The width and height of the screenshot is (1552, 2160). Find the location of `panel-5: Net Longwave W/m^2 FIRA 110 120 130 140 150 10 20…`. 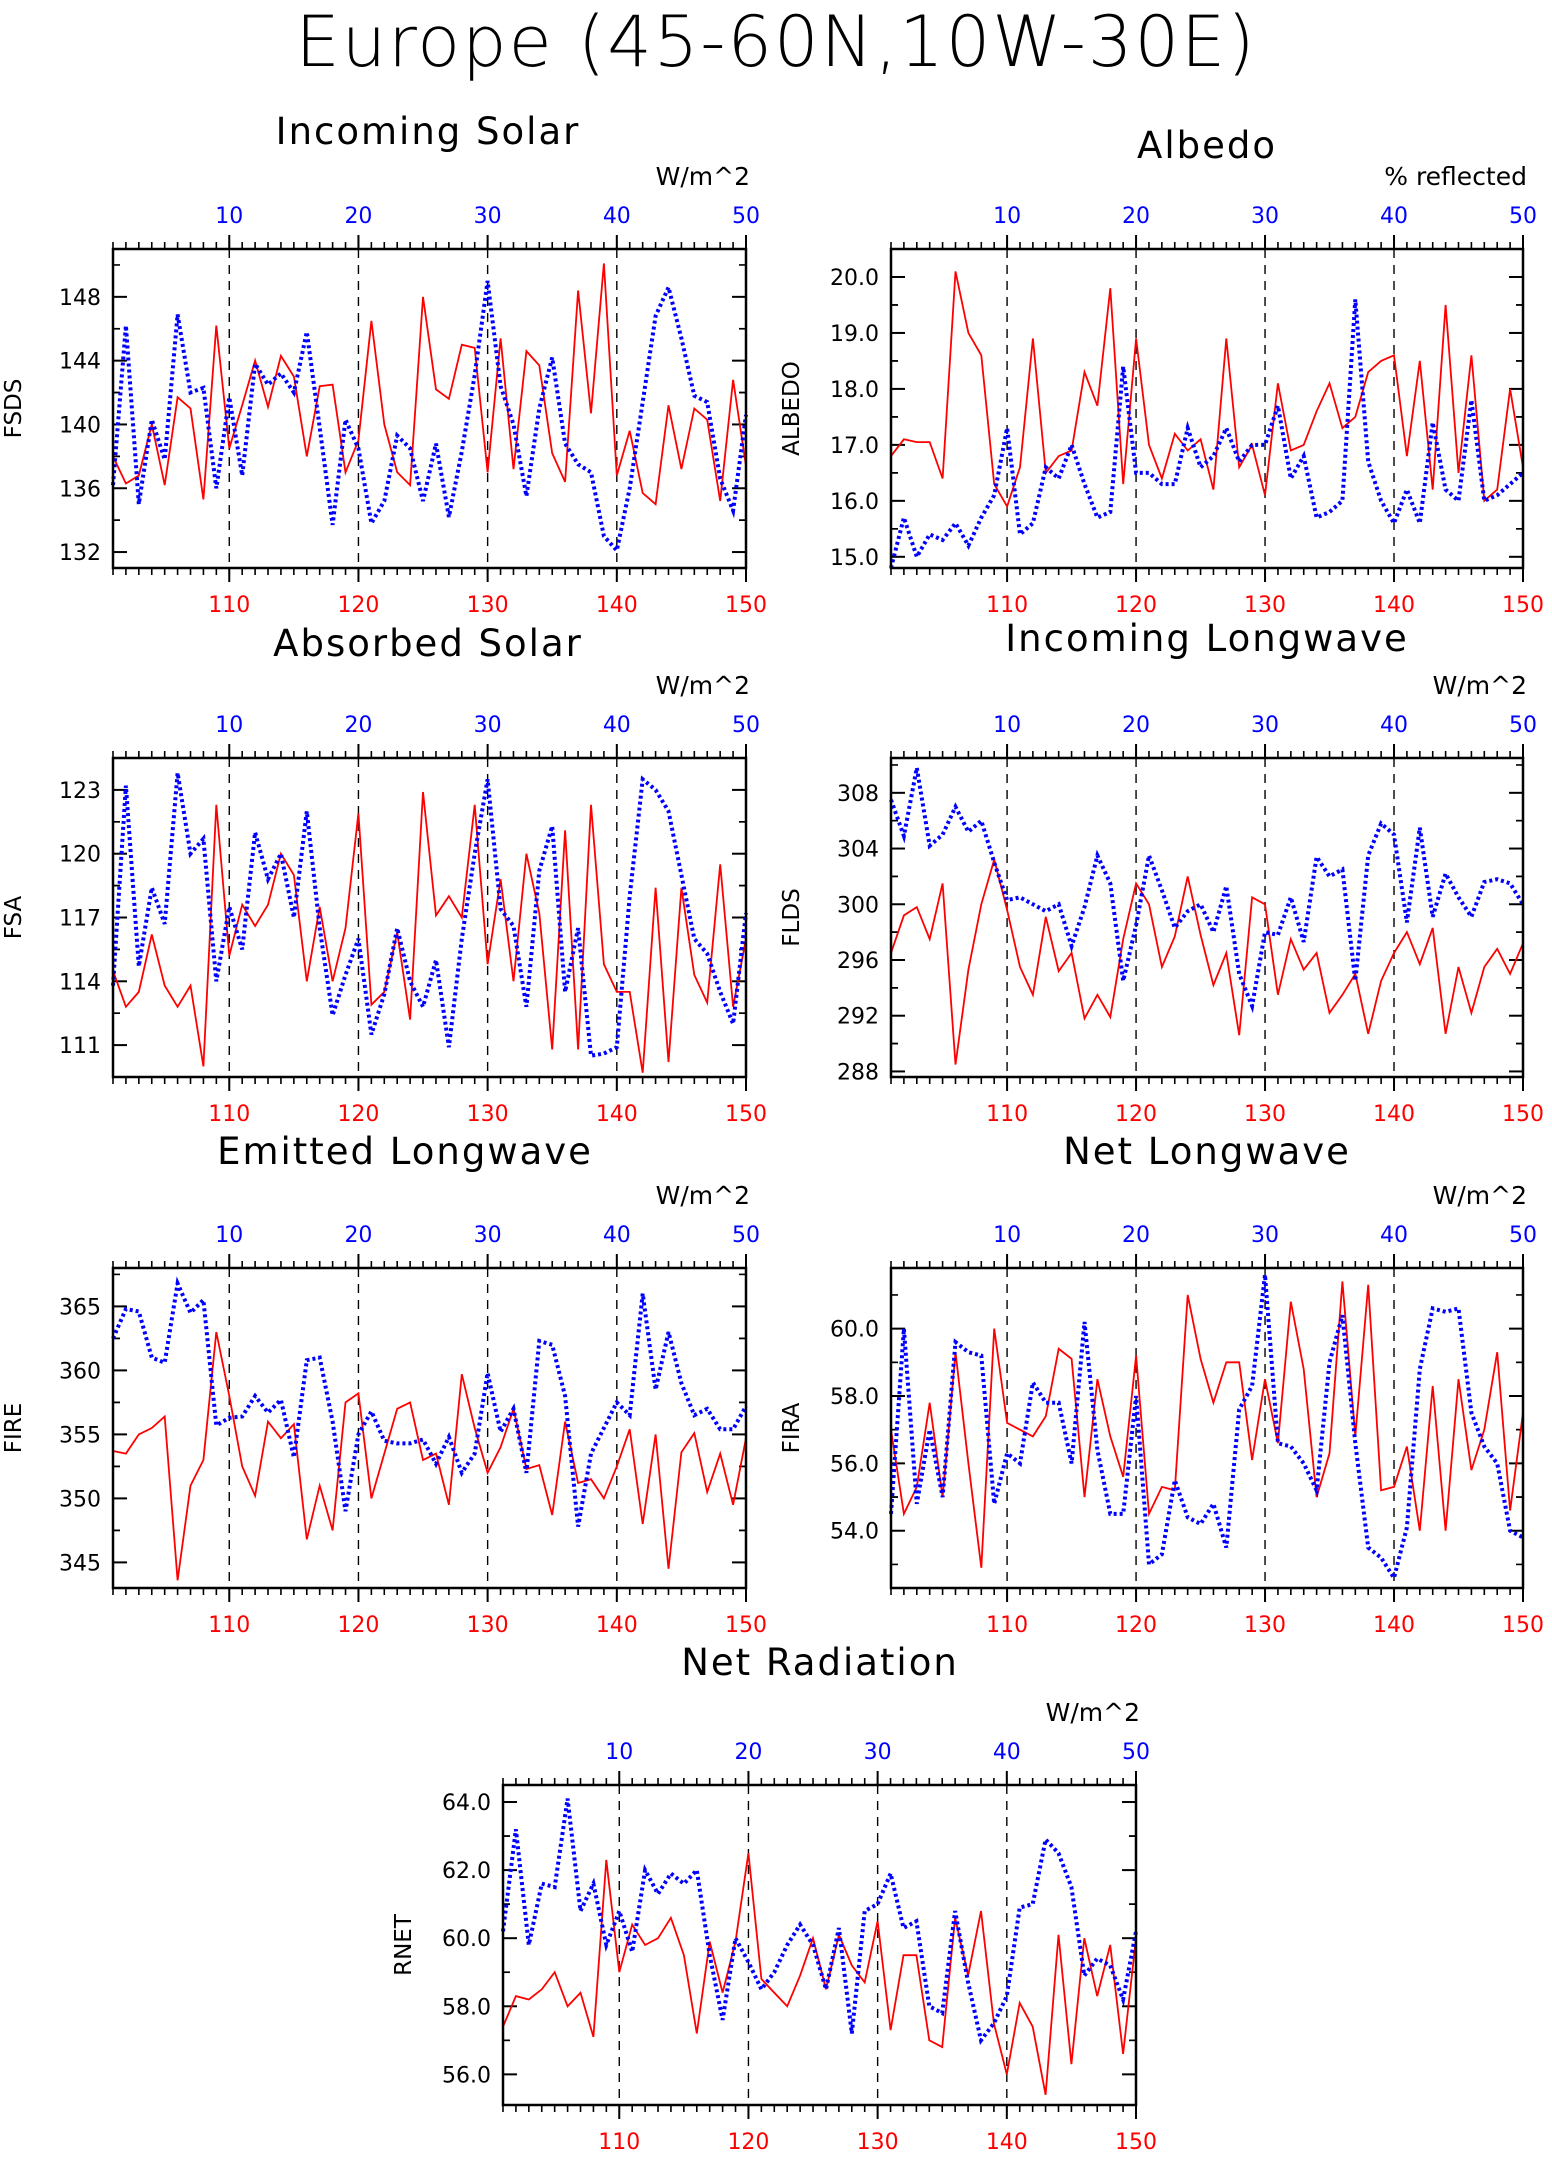

panel-5: Net Longwave W/m^2 FIRA 110 120 130 140 150 10 20… is located at coordinates (1161, 1384).